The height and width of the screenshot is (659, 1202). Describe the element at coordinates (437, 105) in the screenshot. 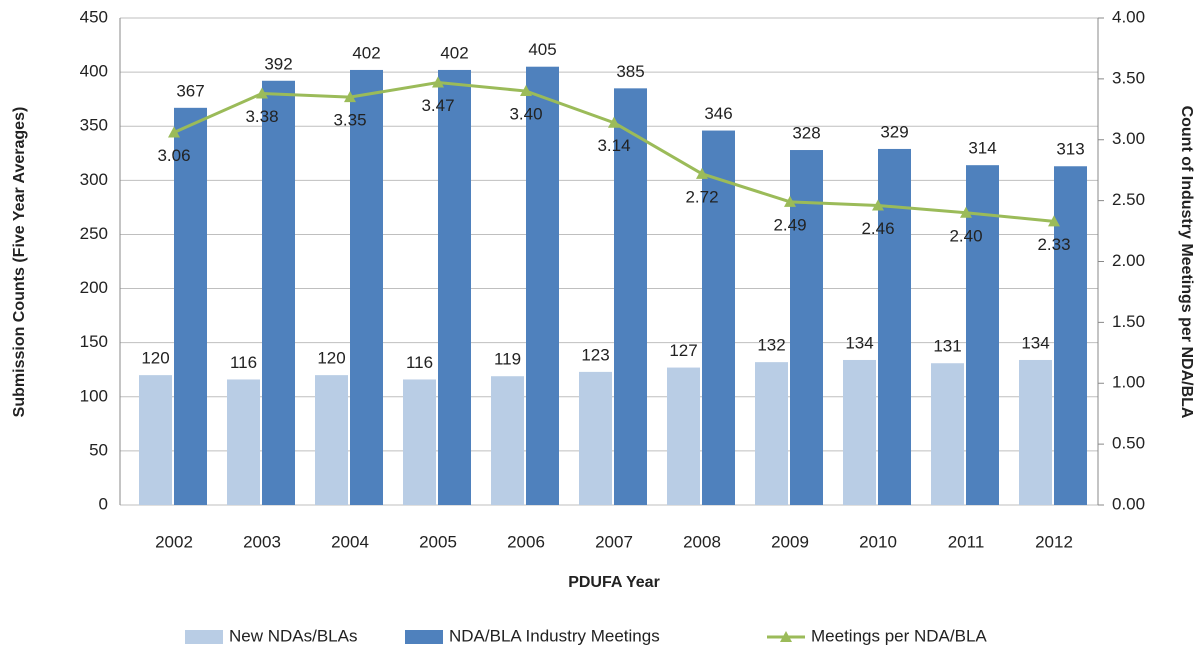

I see `data-label: 3.47` at that location.